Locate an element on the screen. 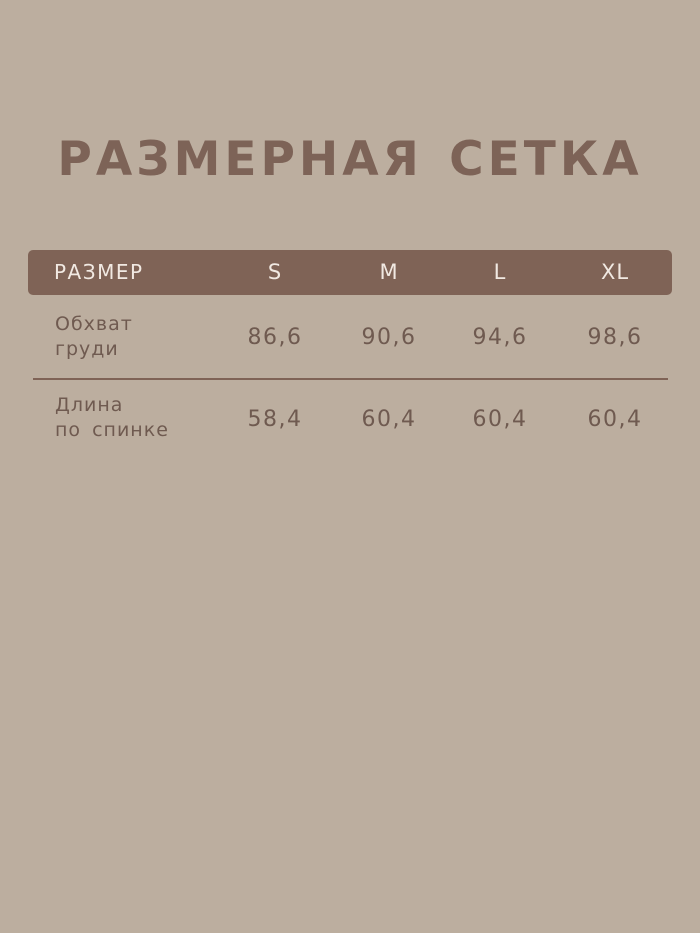 This screenshot has height=933, width=700. size-m: M is located at coordinates (389, 272).